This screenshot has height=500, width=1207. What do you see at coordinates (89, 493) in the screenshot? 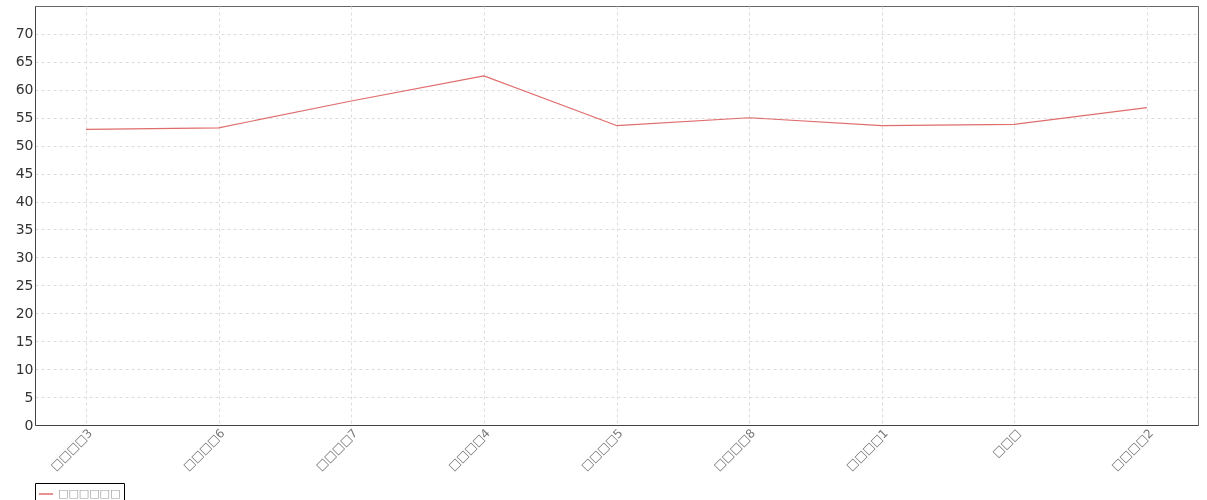
I see `legend-label: □□□□□□` at bounding box center [89, 493].